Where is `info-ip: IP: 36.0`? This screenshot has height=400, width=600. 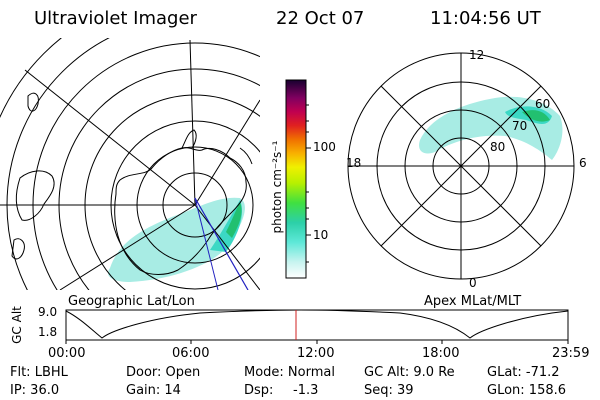 info-ip: IP: 36.0 is located at coordinates (35, 390).